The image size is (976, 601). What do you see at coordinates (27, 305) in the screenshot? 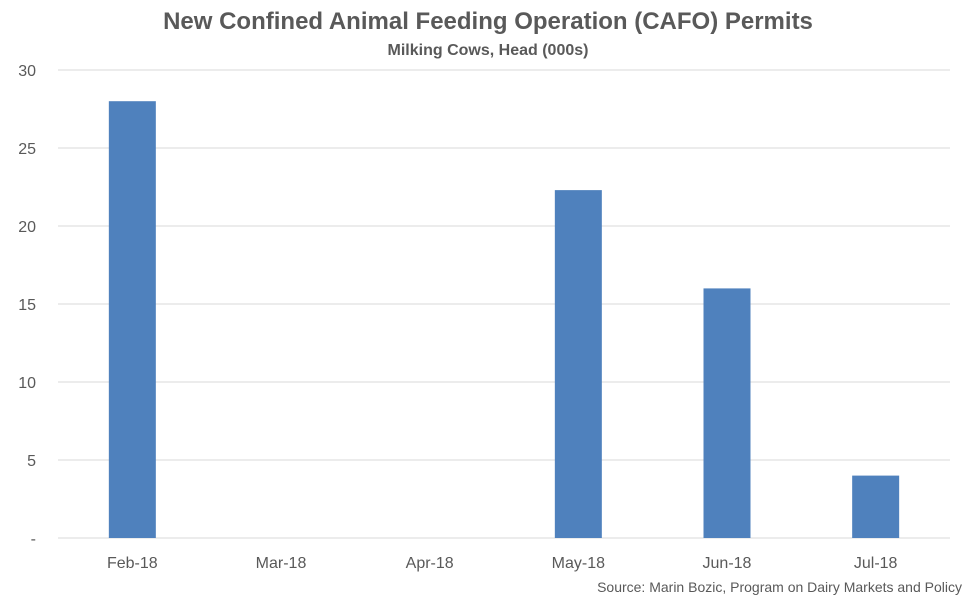
I see `y-tick-label: 15` at bounding box center [27, 305].